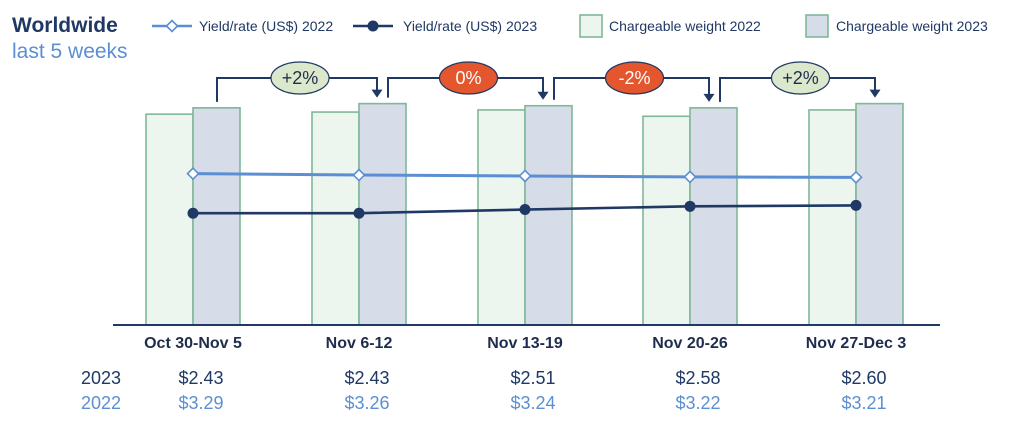  What do you see at coordinates (532, 403) in the screenshot?
I see `value-2022-3: $3.24` at bounding box center [532, 403].